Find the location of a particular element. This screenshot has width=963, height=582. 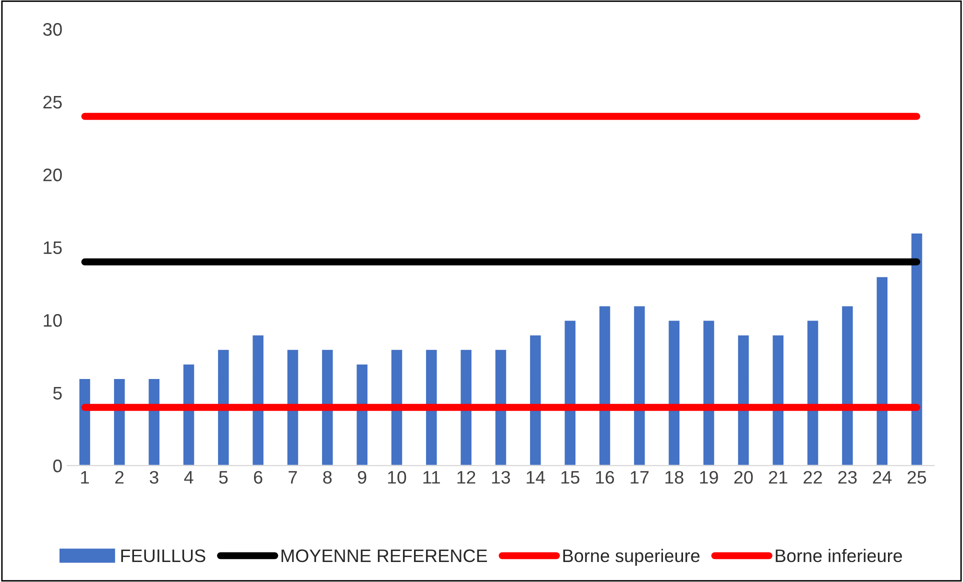

x-tick-label: 5 is located at coordinates (223, 477).